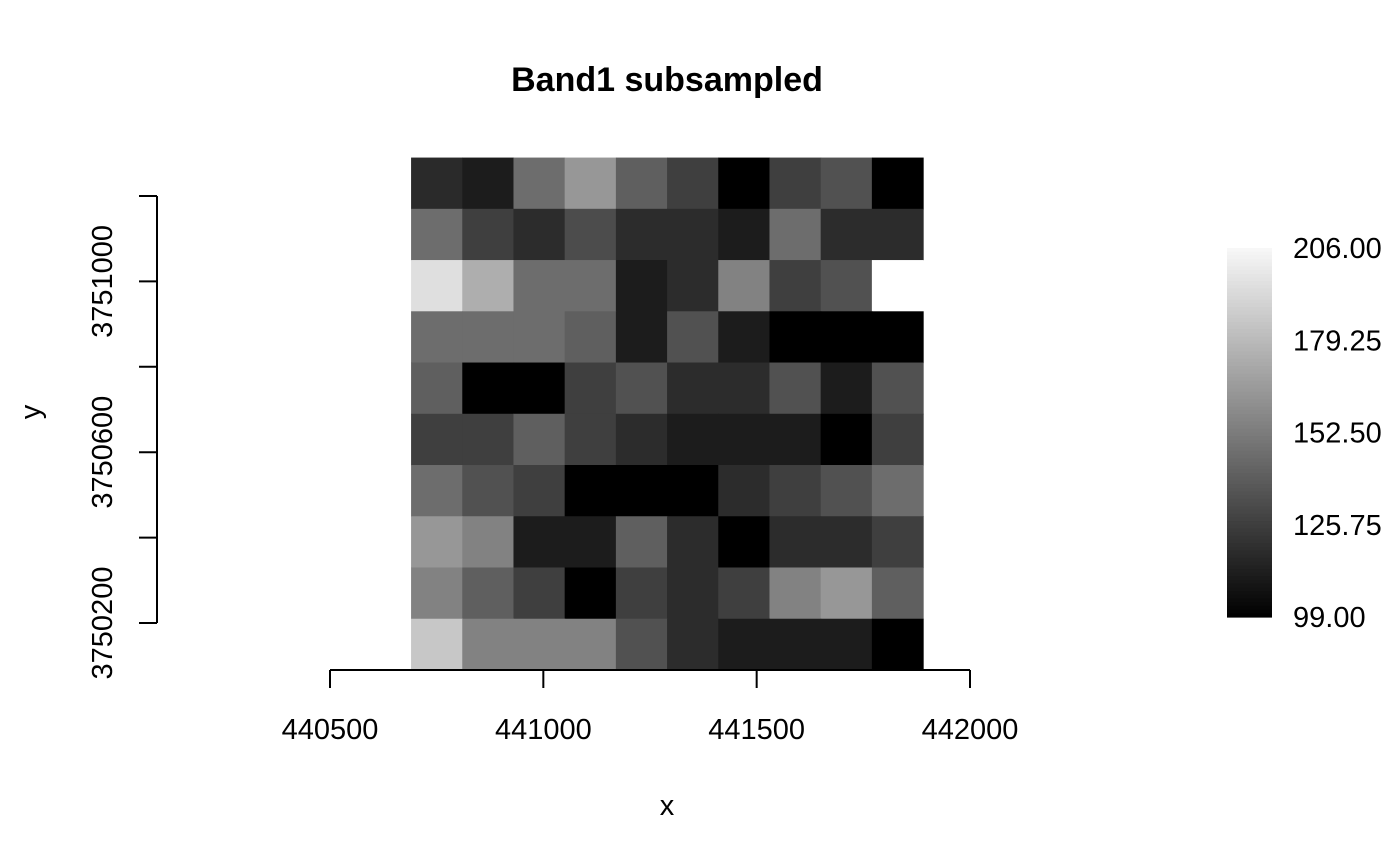  I want to click on y-tick-label: 3750600, so click(103, 452).